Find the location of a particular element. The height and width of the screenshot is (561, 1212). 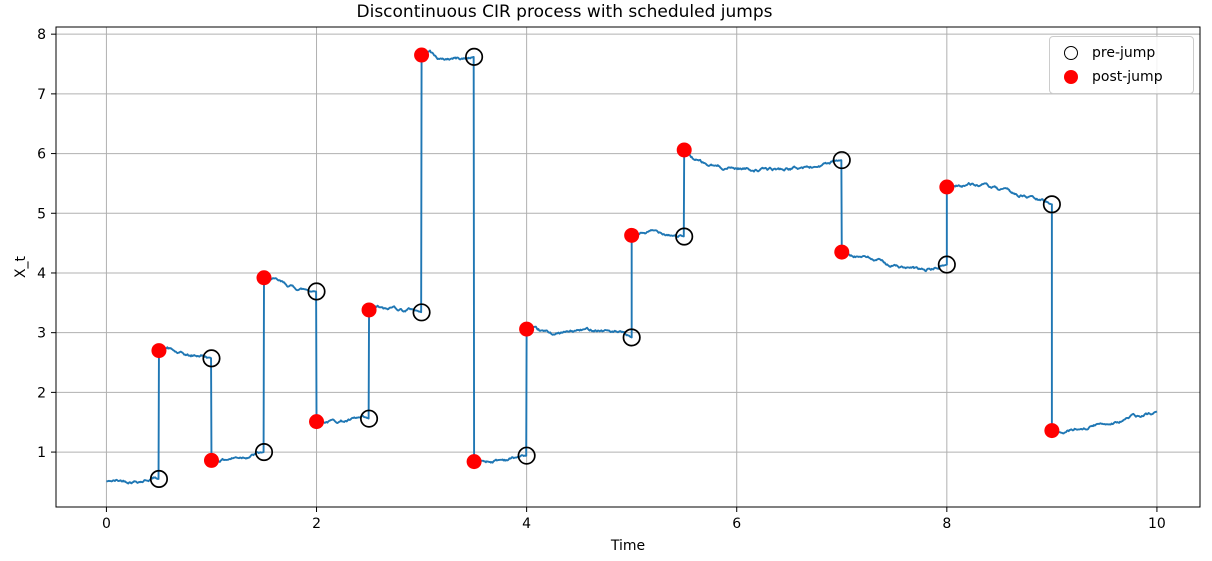

legend-label: pre-jump is located at coordinates (1124, 53).